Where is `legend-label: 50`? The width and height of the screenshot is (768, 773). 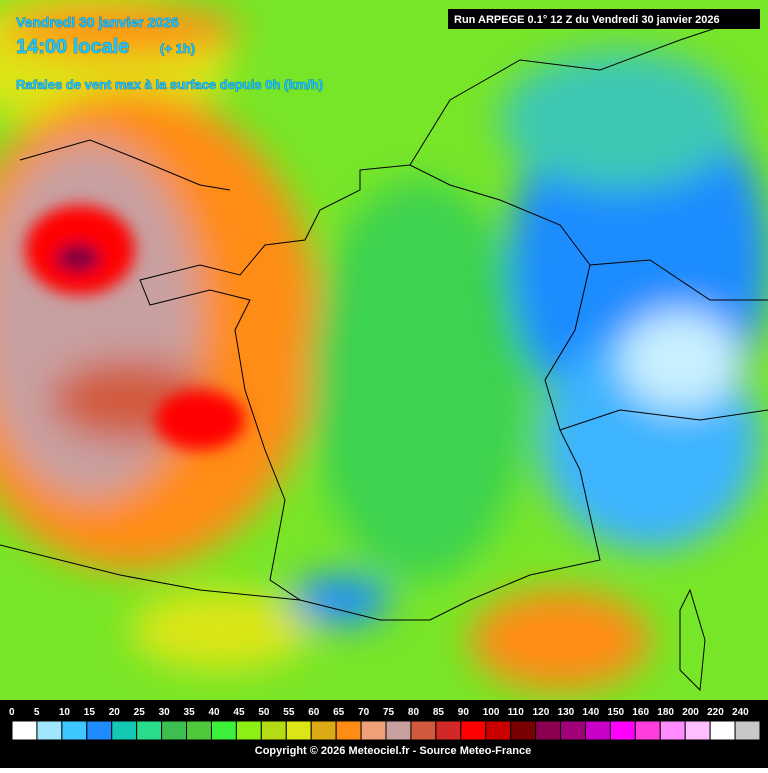
legend-label: 50 is located at coordinates (264, 712).